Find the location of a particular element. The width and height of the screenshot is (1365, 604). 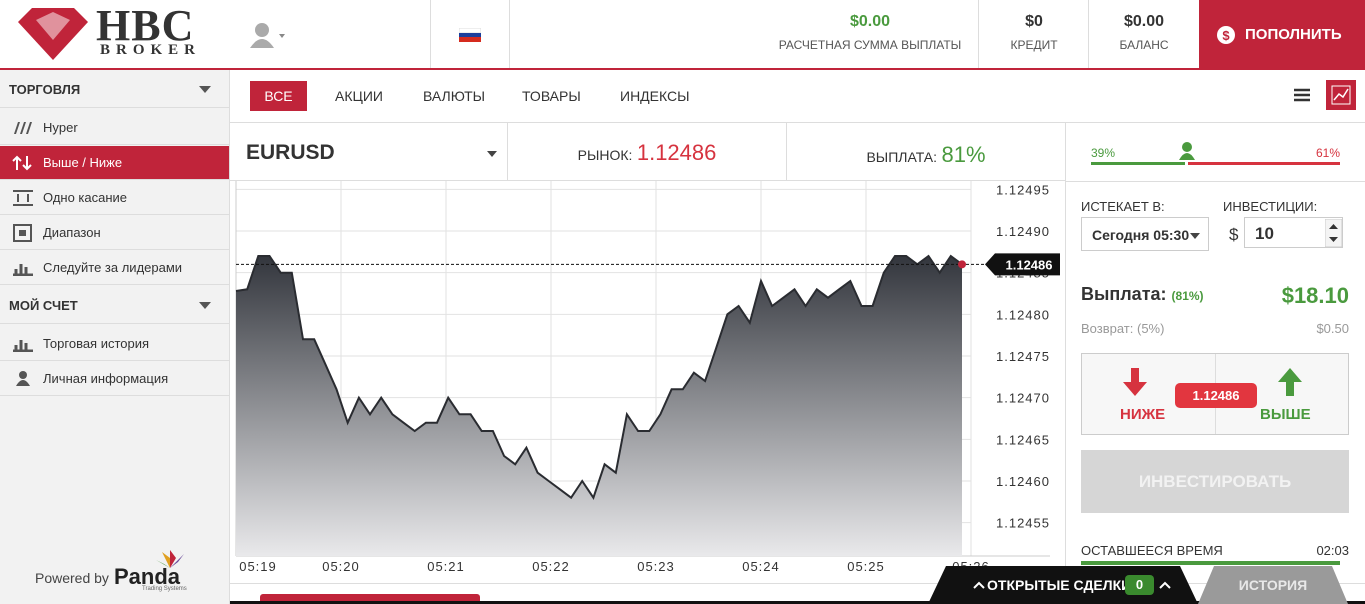

down-label: НИЖЕ is located at coordinates (1143, 414).